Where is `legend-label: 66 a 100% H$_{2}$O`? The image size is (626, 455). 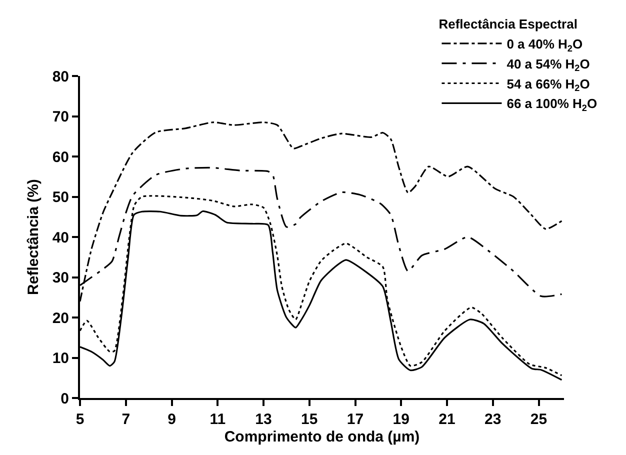 legend-label: 66 a 100% H$_{2}$O is located at coordinates (552, 104).